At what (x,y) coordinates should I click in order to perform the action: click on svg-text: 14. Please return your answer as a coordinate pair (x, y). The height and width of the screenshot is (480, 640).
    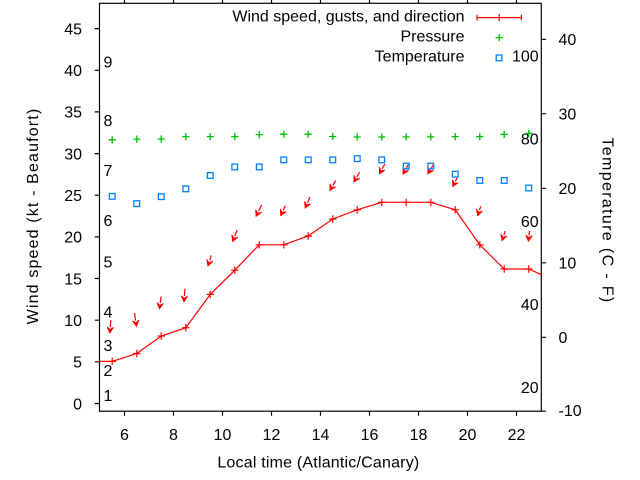
    Looking at the image, I should click on (321, 435).